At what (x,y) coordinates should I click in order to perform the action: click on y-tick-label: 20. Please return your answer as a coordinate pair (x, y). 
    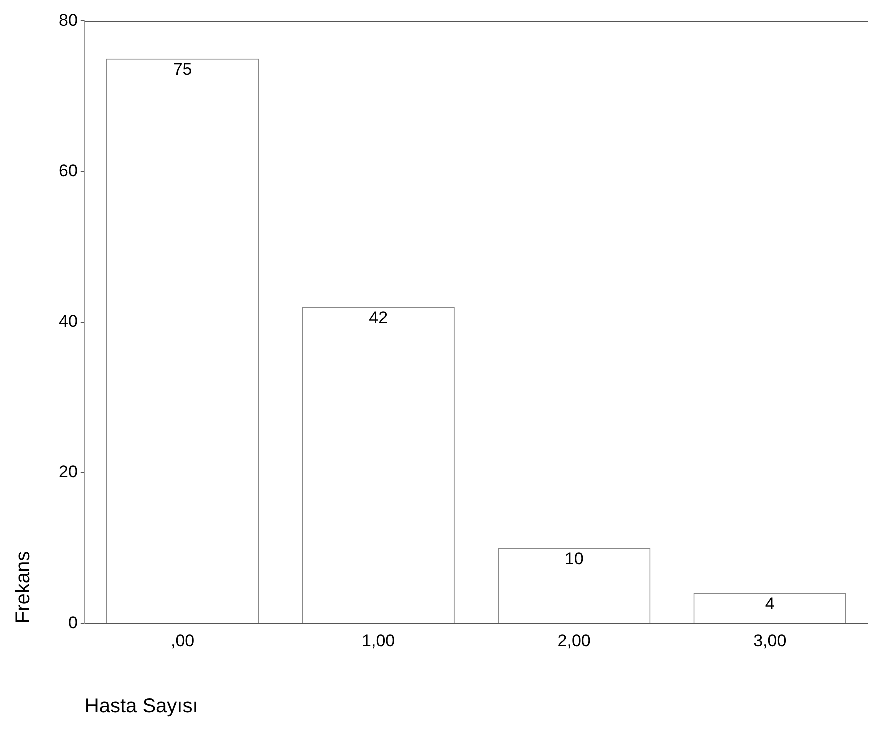
    Looking at the image, I should click on (68, 472).